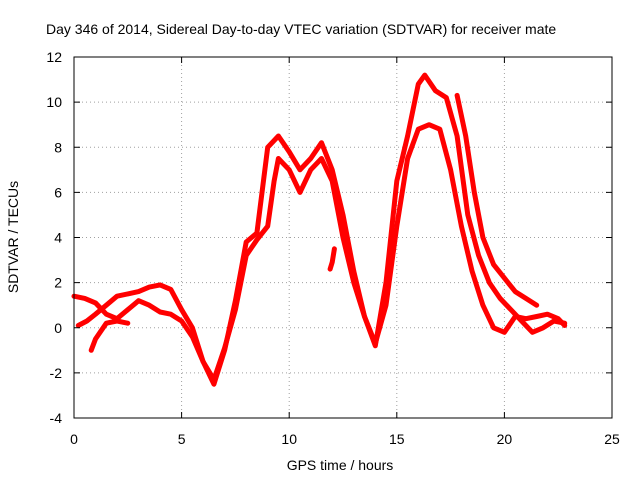  Describe the element at coordinates (56, 418) in the screenshot. I see `y-tick-label: -4` at that location.